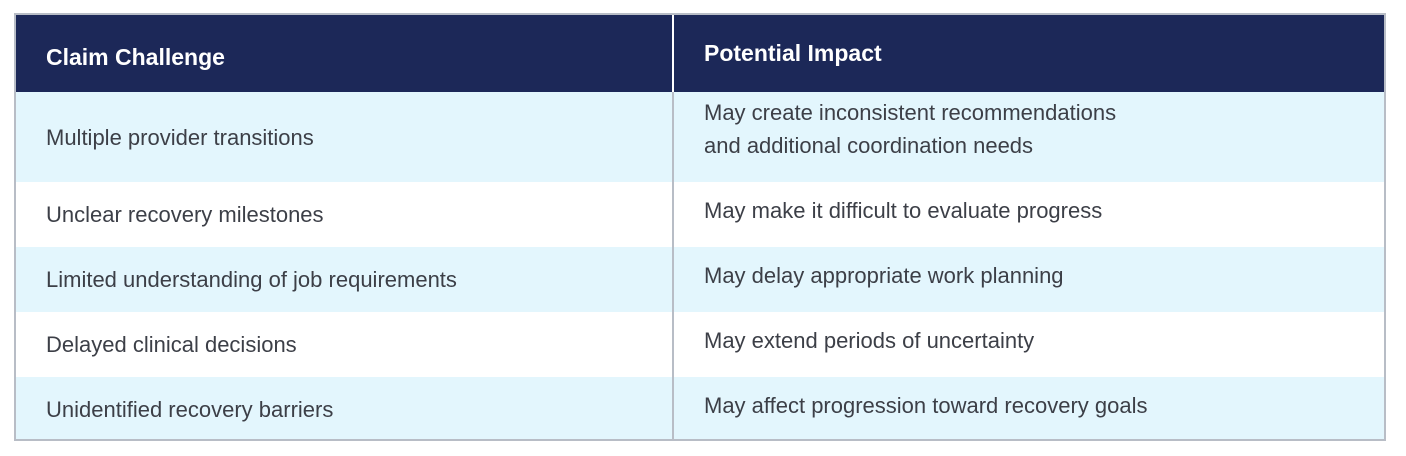 The image size is (1406, 456). What do you see at coordinates (344, 214) in the screenshot?
I see `challenge-cell: Unclear recovery milestones` at bounding box center [344, 214].